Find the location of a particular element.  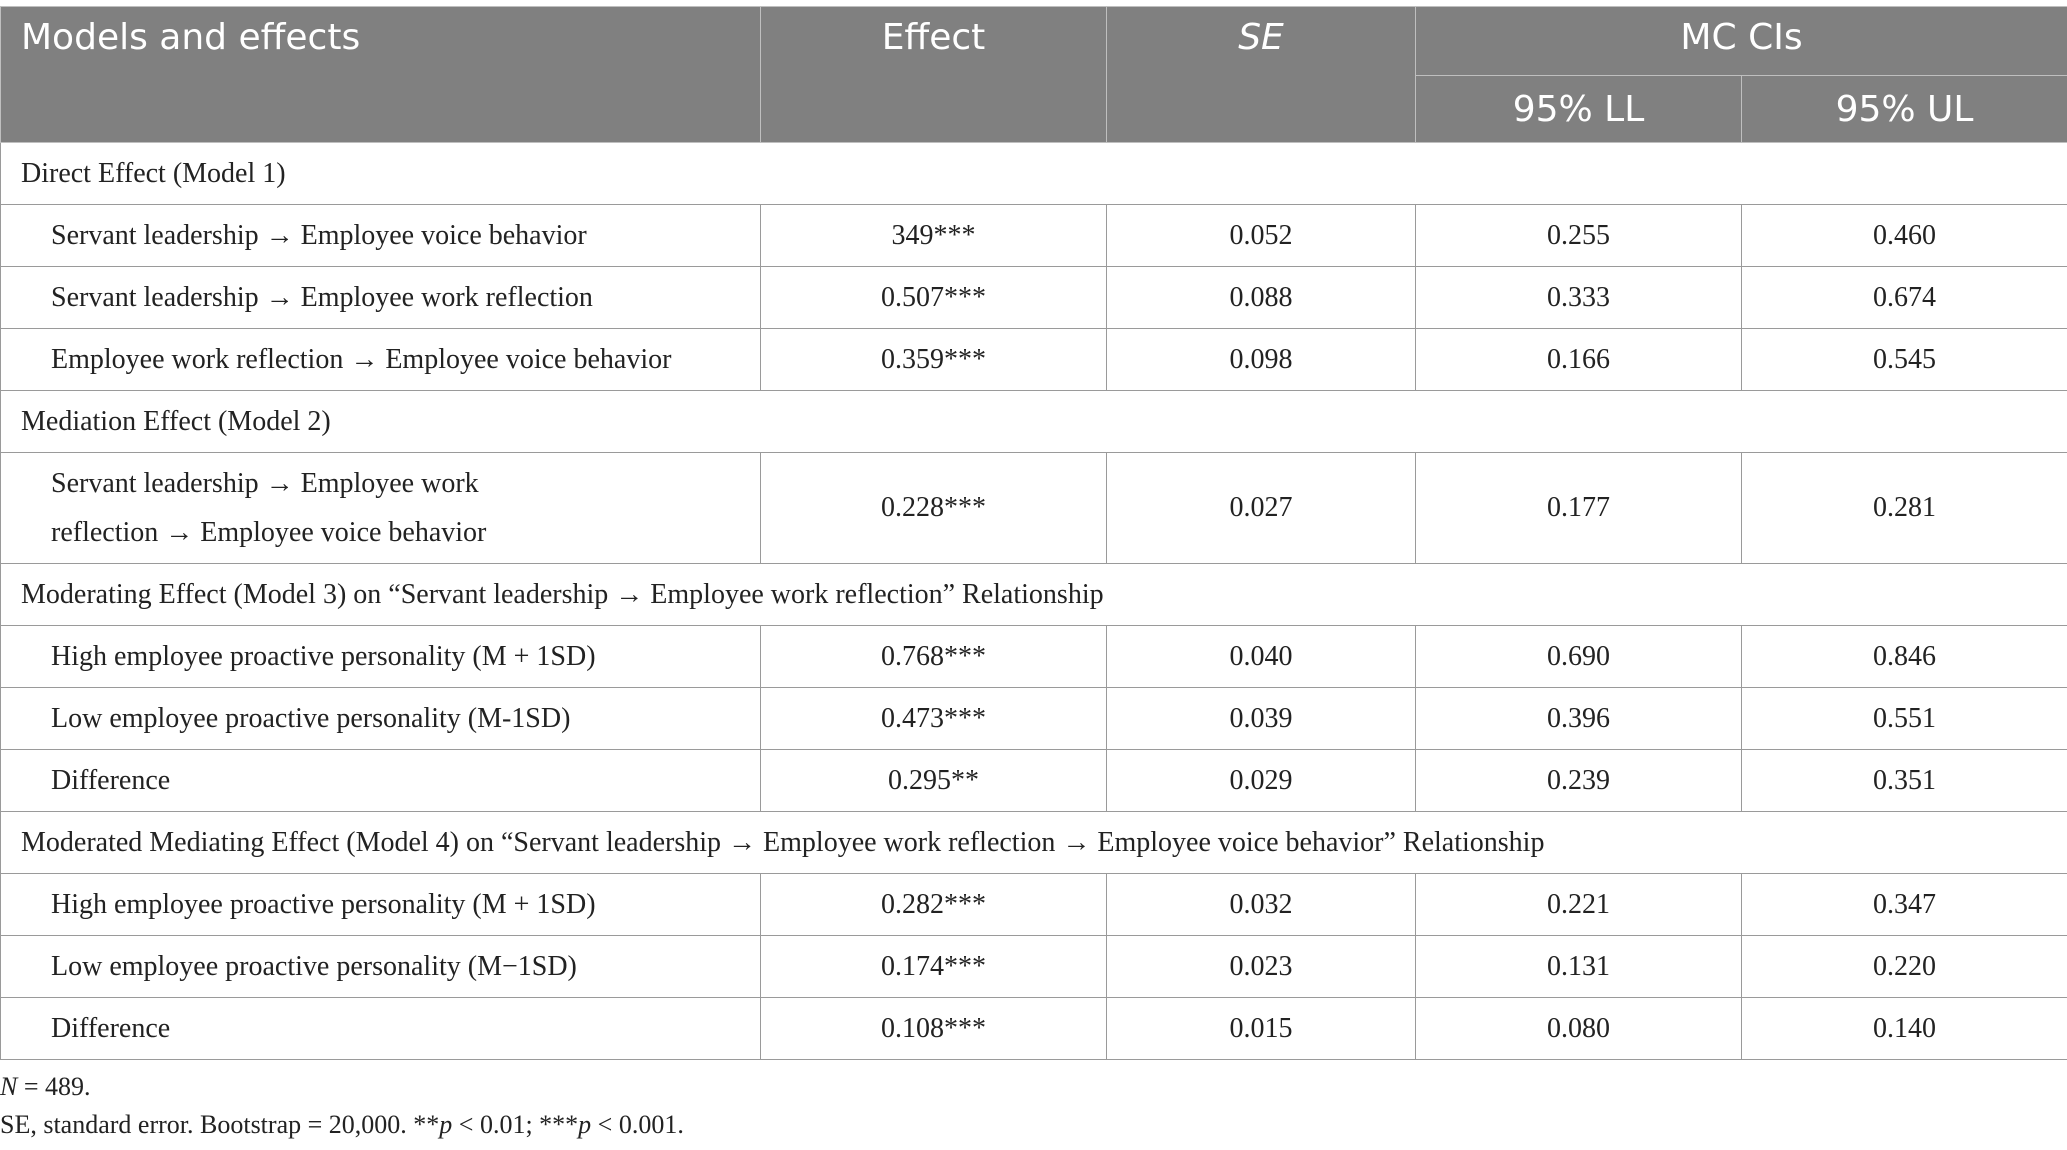

effect-cell: 0.359*** is located at coordinates (933, 359).